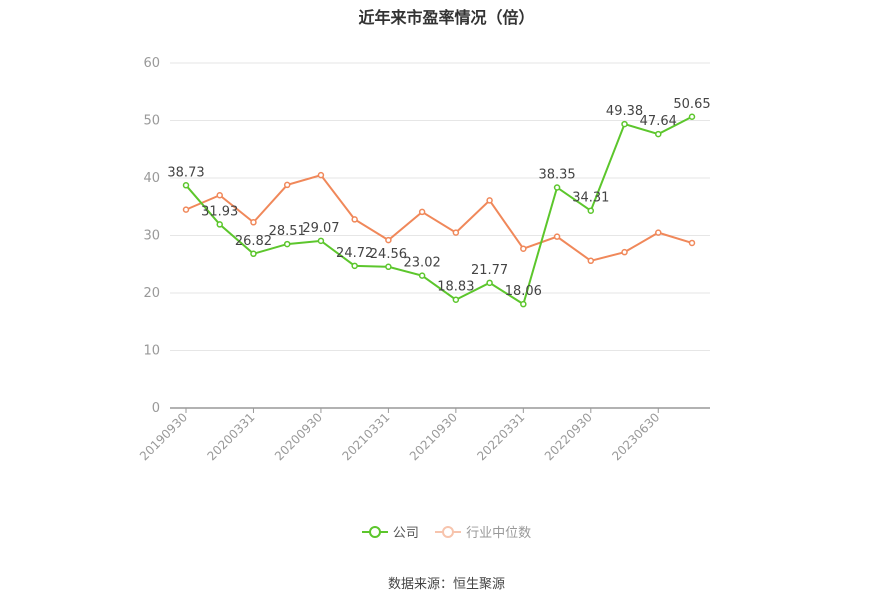 The image size is (893, 603). I want to click on y-tick-label: 60, so click(151, 63).